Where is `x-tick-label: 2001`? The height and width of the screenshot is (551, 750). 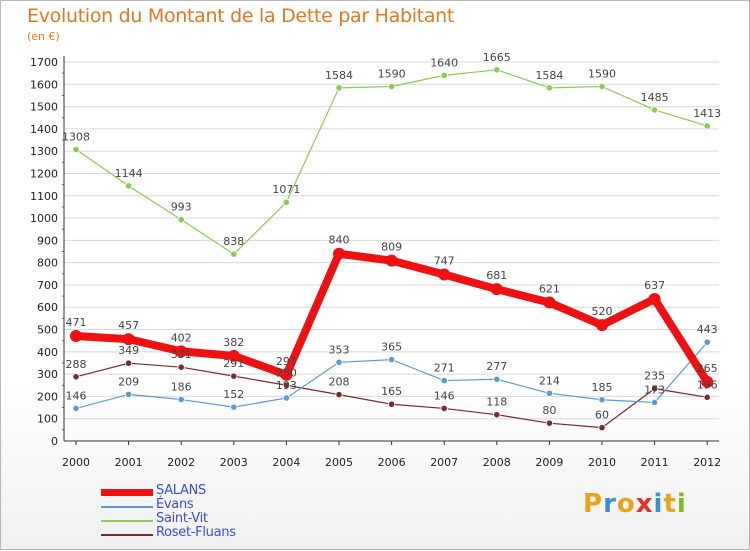 x-tick-label: 2001 is located at coordinates (129, 462).